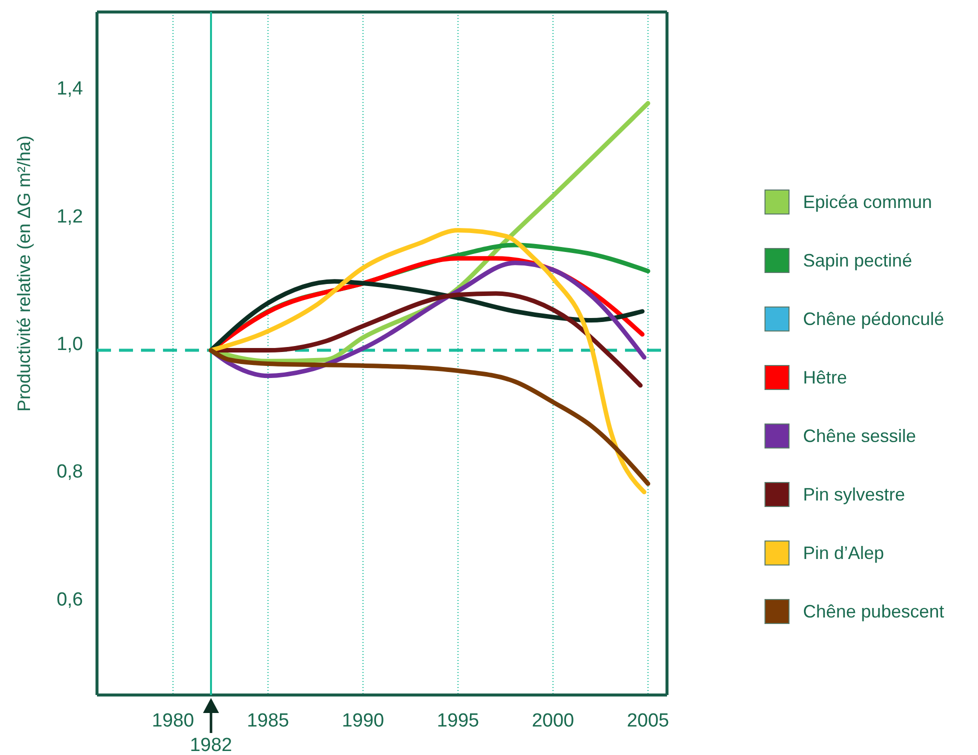 Image resolution: width=978 pixels, height=755 pixels. Describe the element at coordinates (873, 612) in the screenshot. I see `legend-label: Chêne pubescent` at that location.